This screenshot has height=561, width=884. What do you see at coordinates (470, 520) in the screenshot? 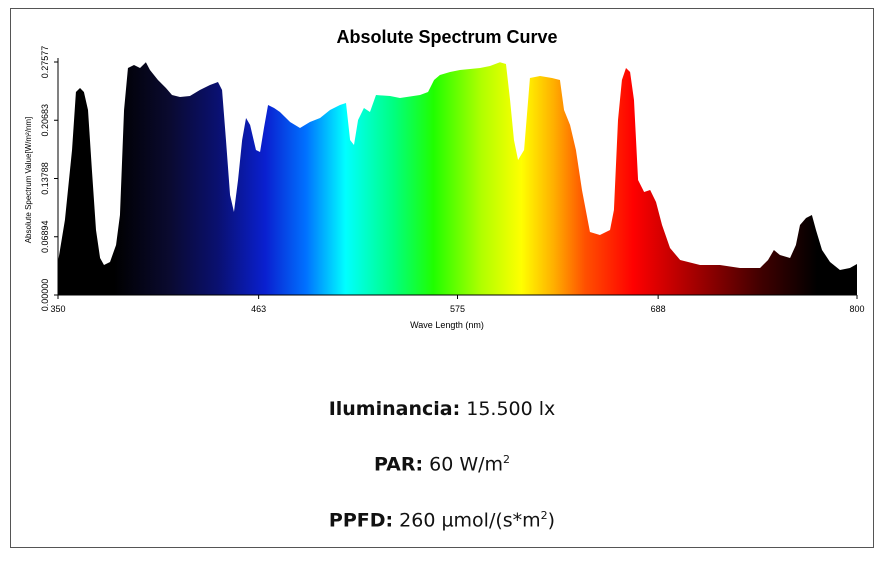
I see `metric-value: 260 µmol/(s*m` at bounding box center [470, 520].